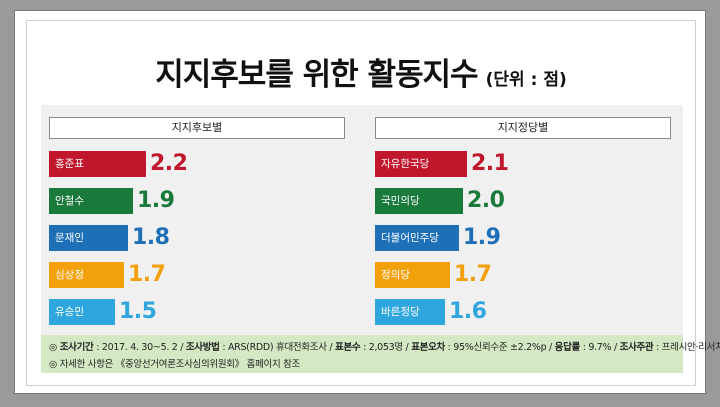  I want to click on bar: 자유한국당, so click(421, 164).